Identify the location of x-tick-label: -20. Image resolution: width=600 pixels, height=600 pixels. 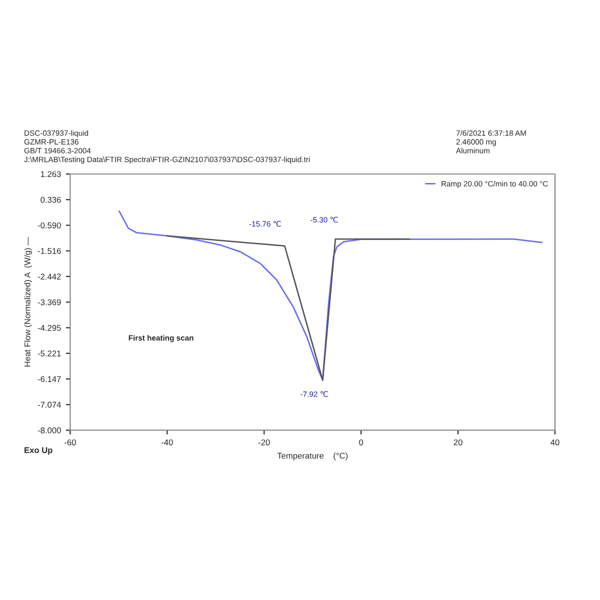
(264, 442).